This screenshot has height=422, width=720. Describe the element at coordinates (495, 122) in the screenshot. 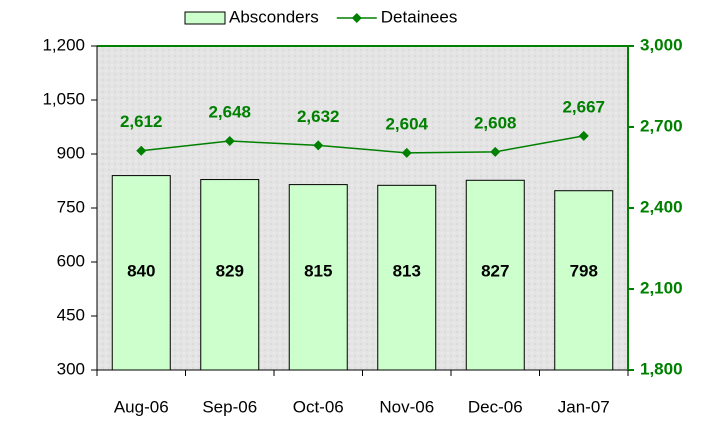

I see `data-label: 2,608` at that location.